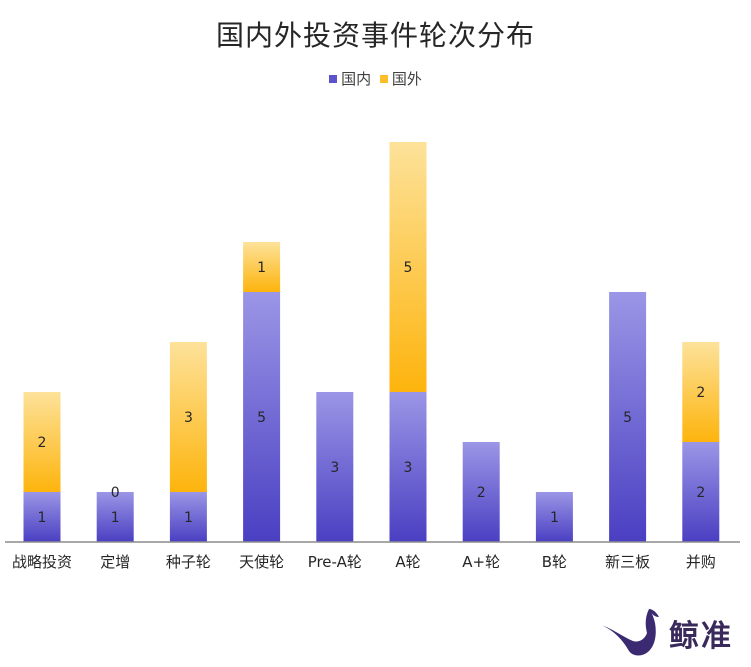 This screenshot has width=751, height=667. What do you see at coordinates (375, 35) in the screenshot?
I see `chart-title: 国内外投资事件轮次分布` at bounding box center [375, 35].